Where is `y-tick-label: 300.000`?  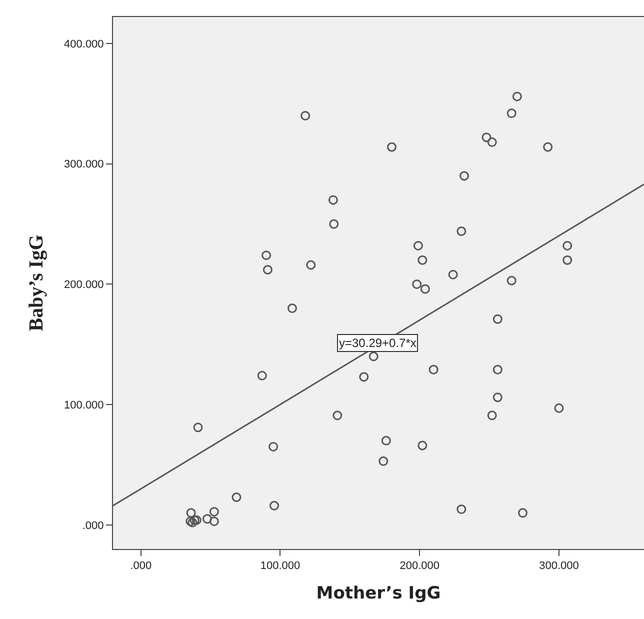
y-tick-label: 300.000 is located at coordinates (84, 164).